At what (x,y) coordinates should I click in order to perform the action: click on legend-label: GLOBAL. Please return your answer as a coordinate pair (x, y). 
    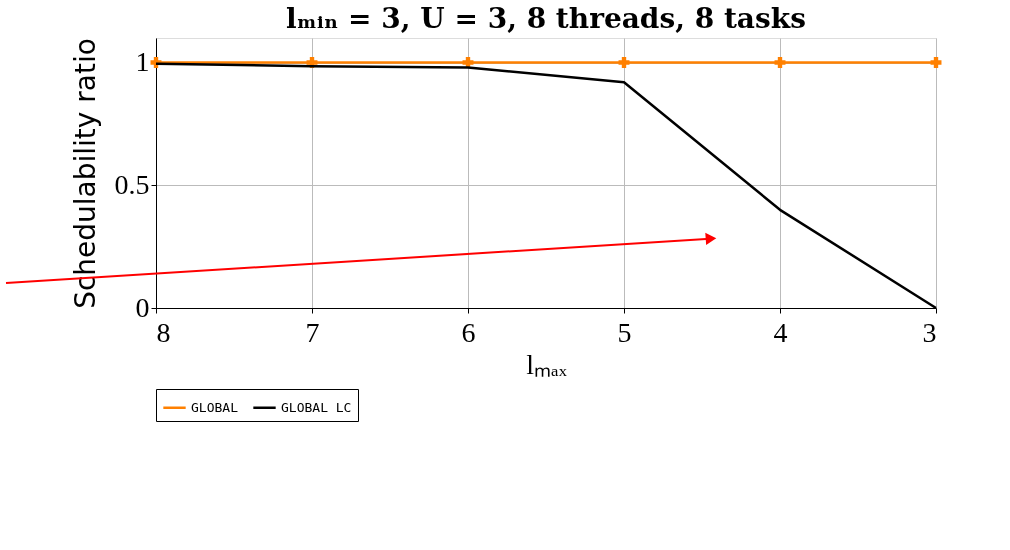
    Looking at the image, I should click on (215, 407).